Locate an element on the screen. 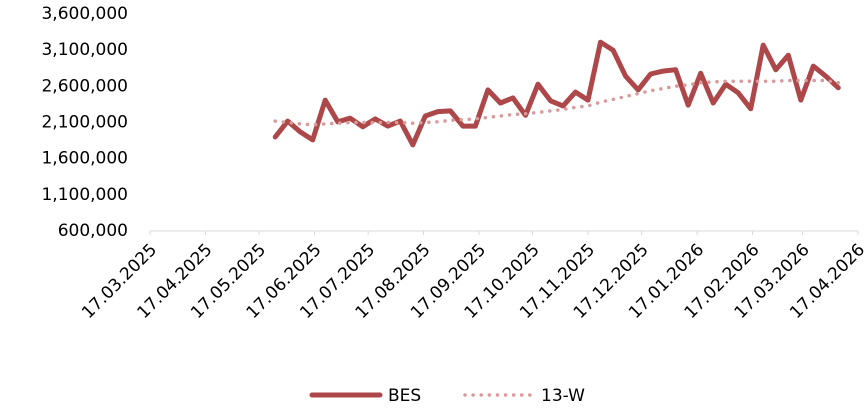 The height and width of the screenshot is (416, 864). series-line is located at coordinates (557, 102).